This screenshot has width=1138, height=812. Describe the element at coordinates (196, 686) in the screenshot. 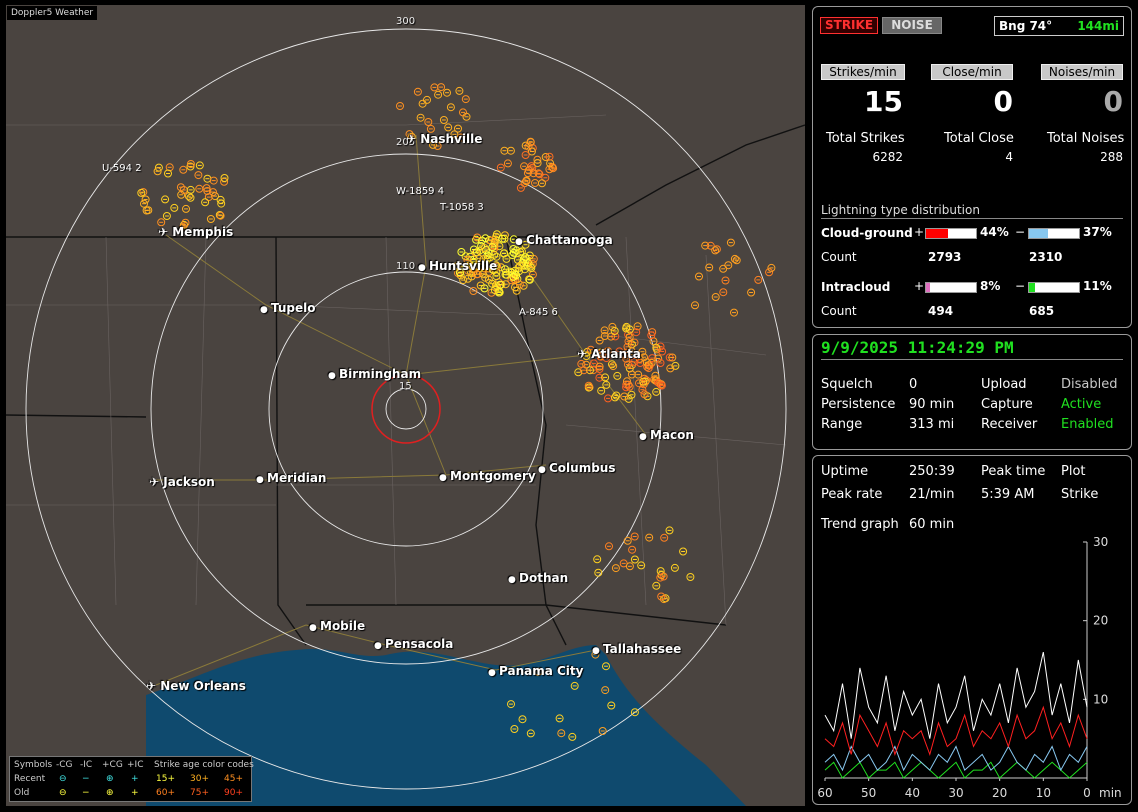

I see `city-label-new-orleans: ✈ New Orleans` at that location.